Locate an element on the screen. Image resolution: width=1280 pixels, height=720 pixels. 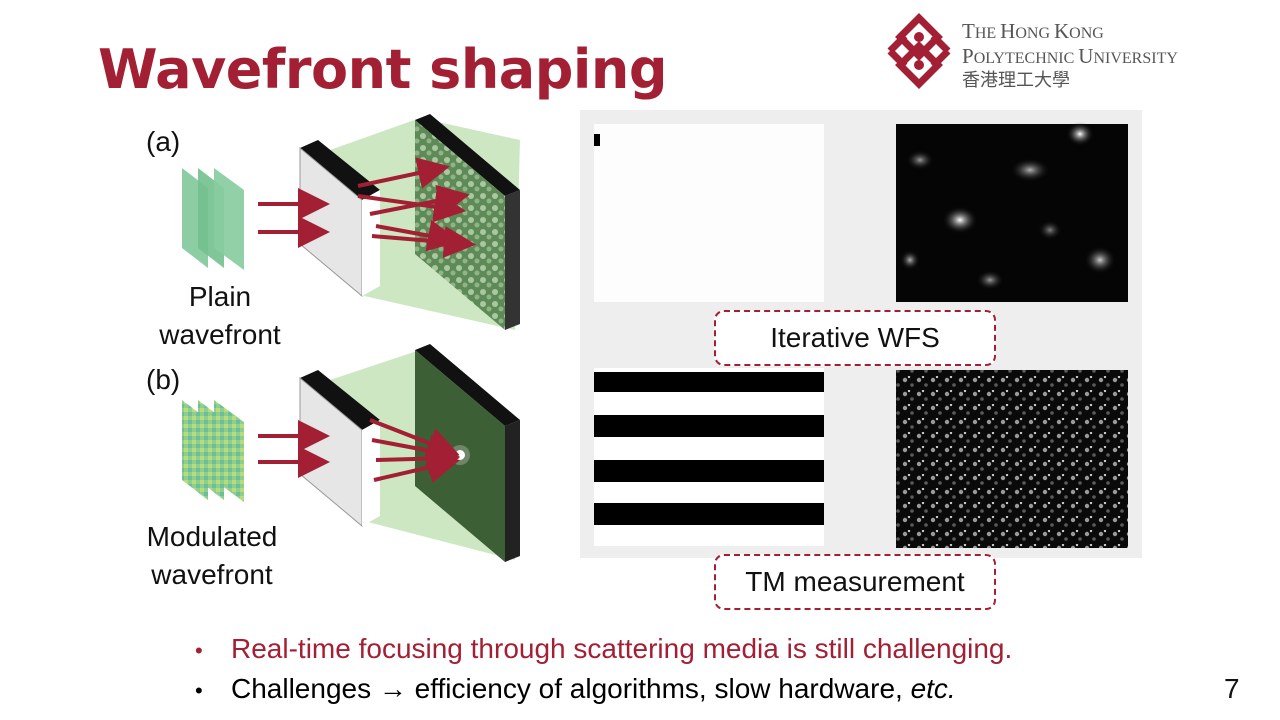
scattering-medium-b is located at coordinates (339, 449).